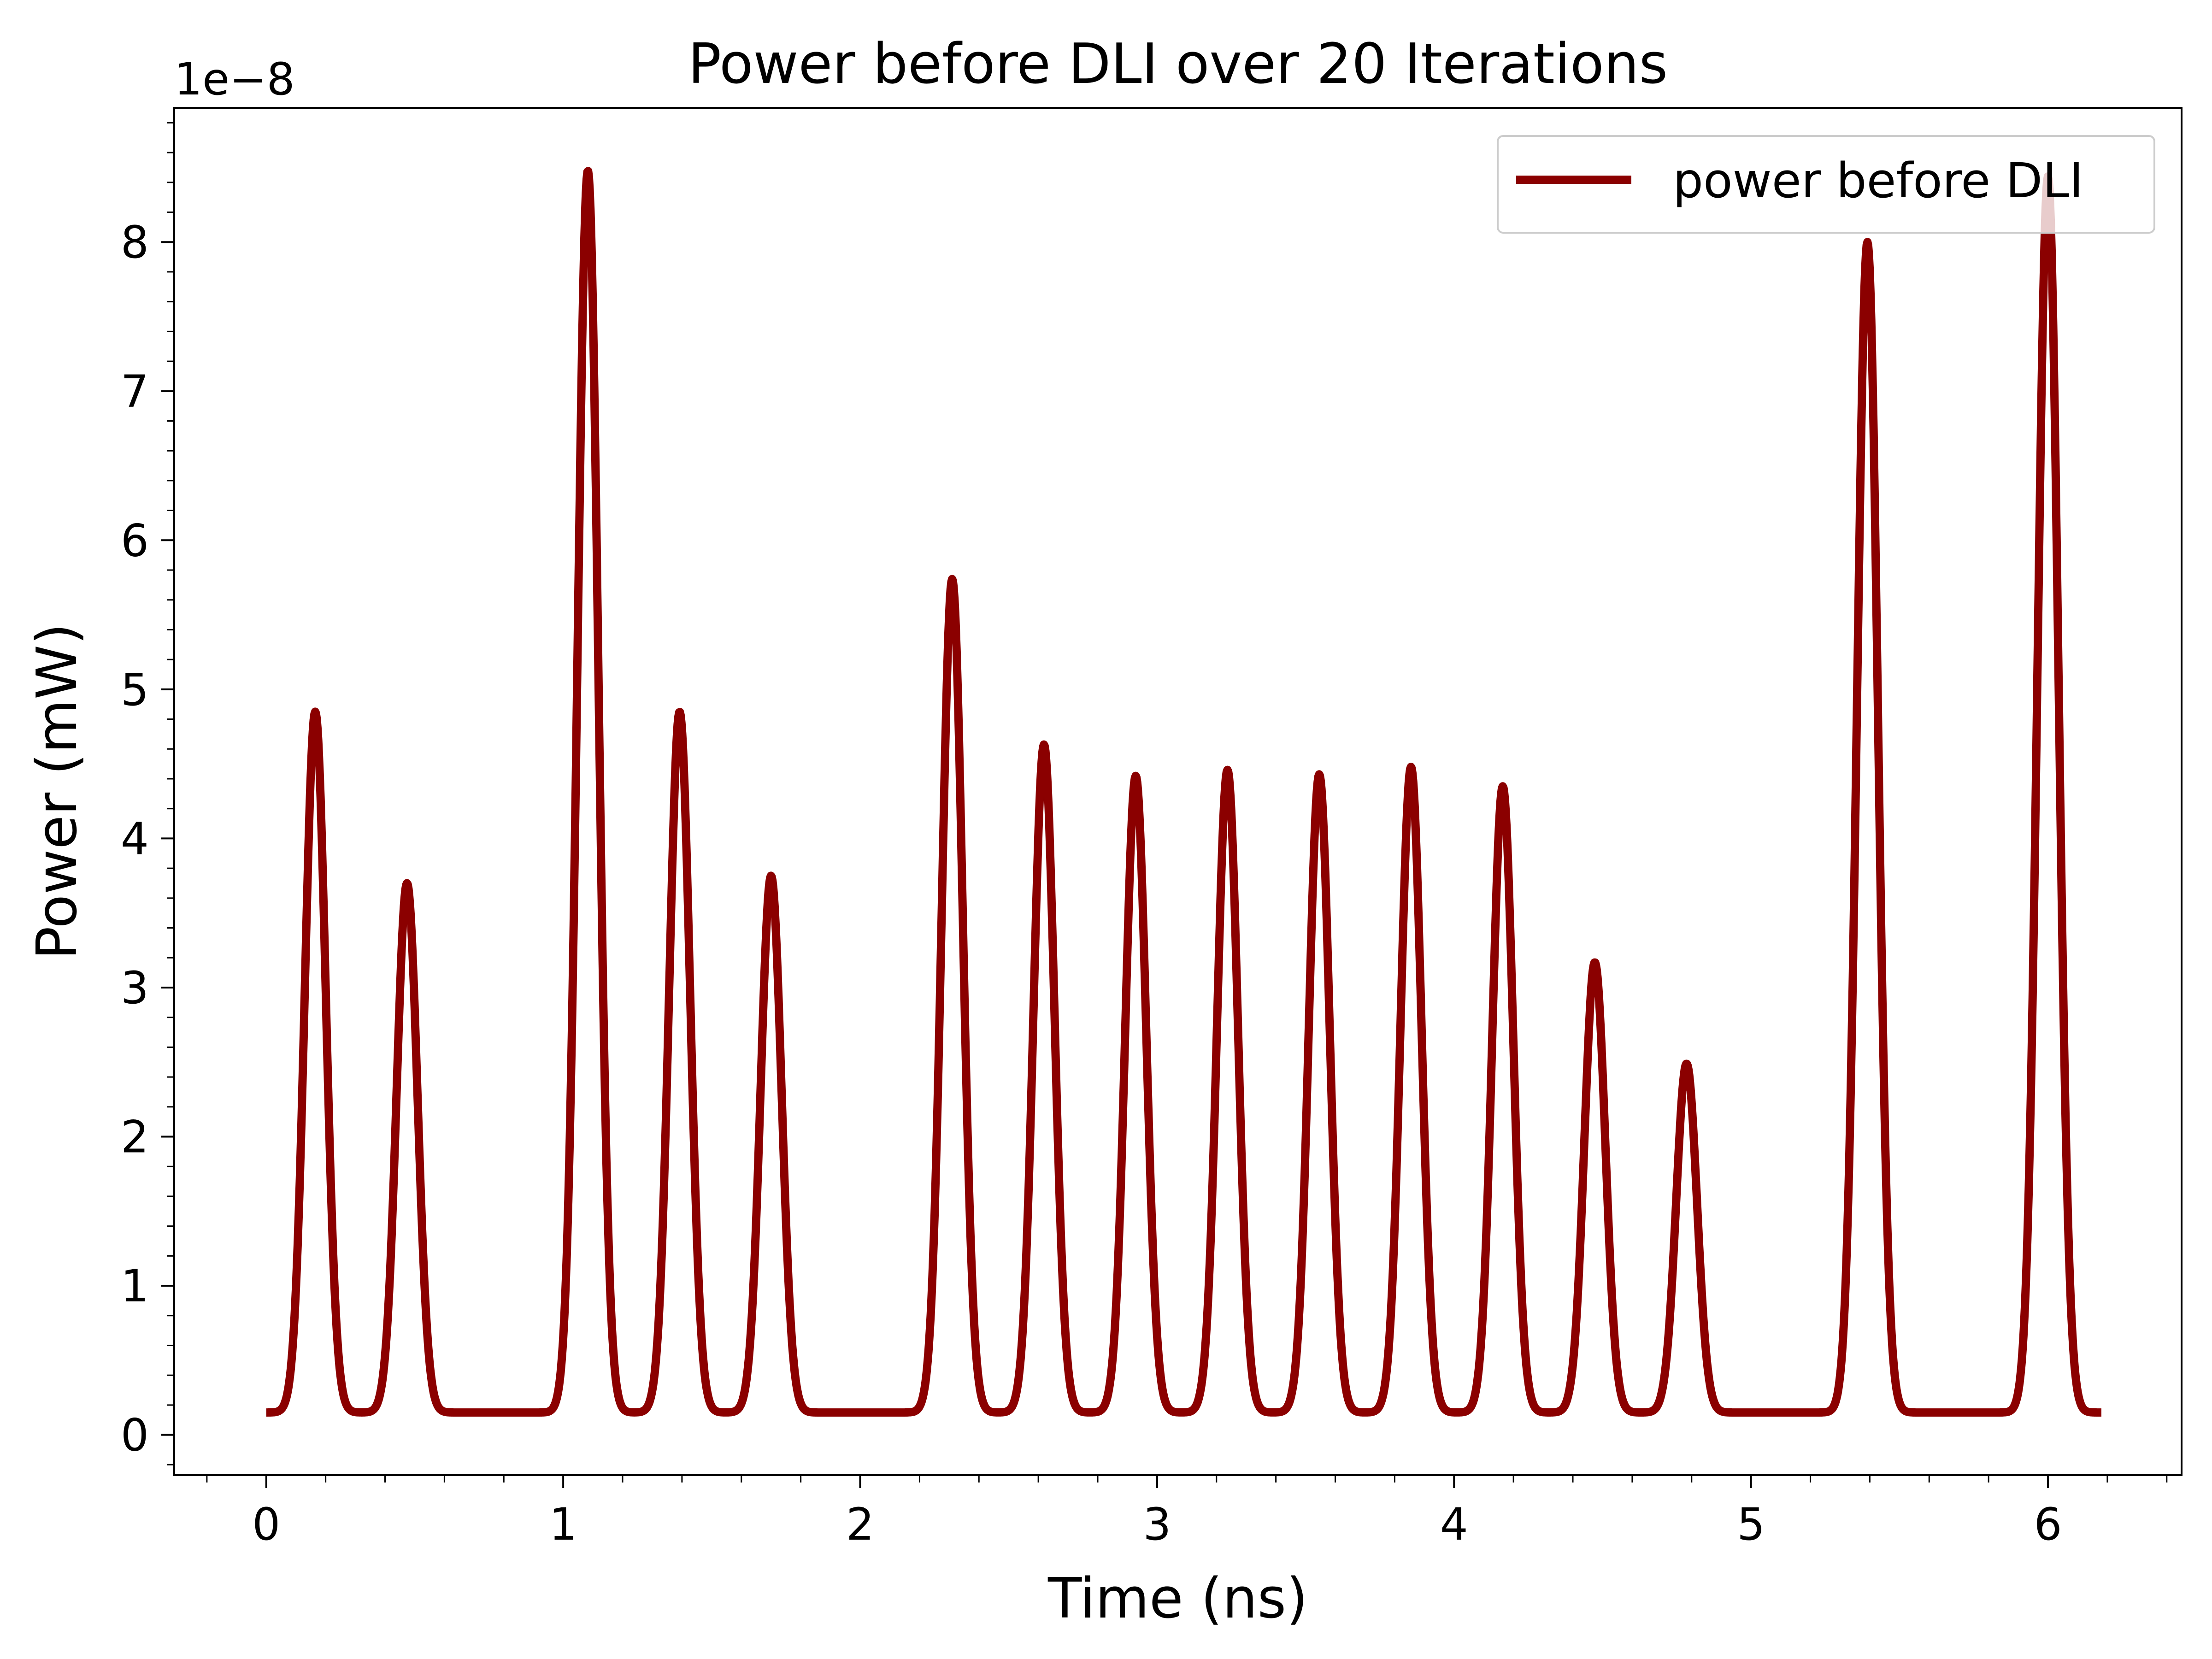 The image size is (2212, 1659). I want to click on legend-box, so click(1826, 184).